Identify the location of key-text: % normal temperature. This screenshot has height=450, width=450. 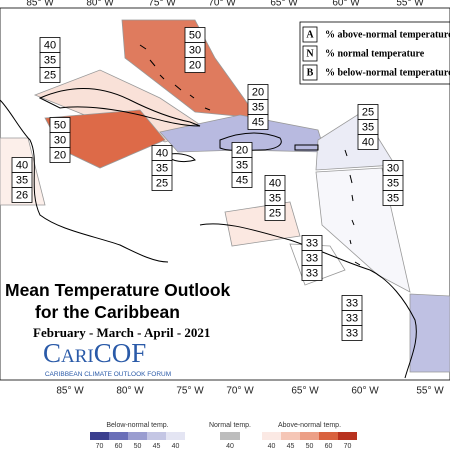
(375, 53).